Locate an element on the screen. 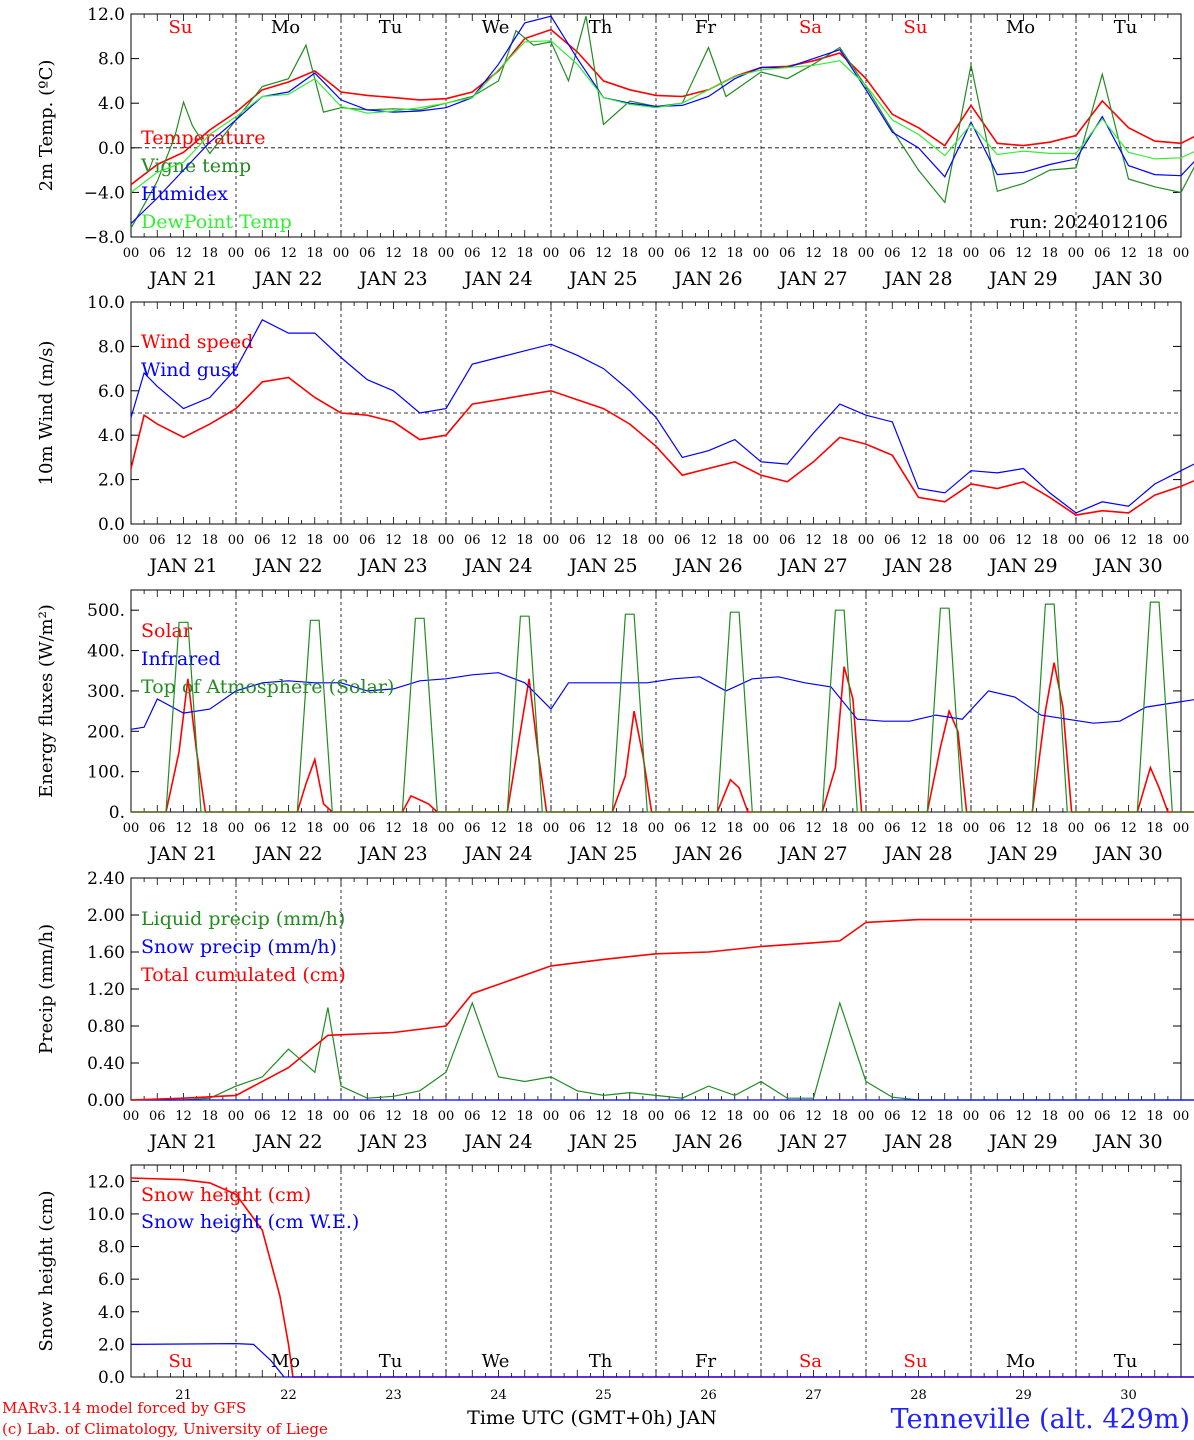 This screenshot has width=1194, height=1440. y-tick-label: 8.0 is located at coordinates (111, 347).